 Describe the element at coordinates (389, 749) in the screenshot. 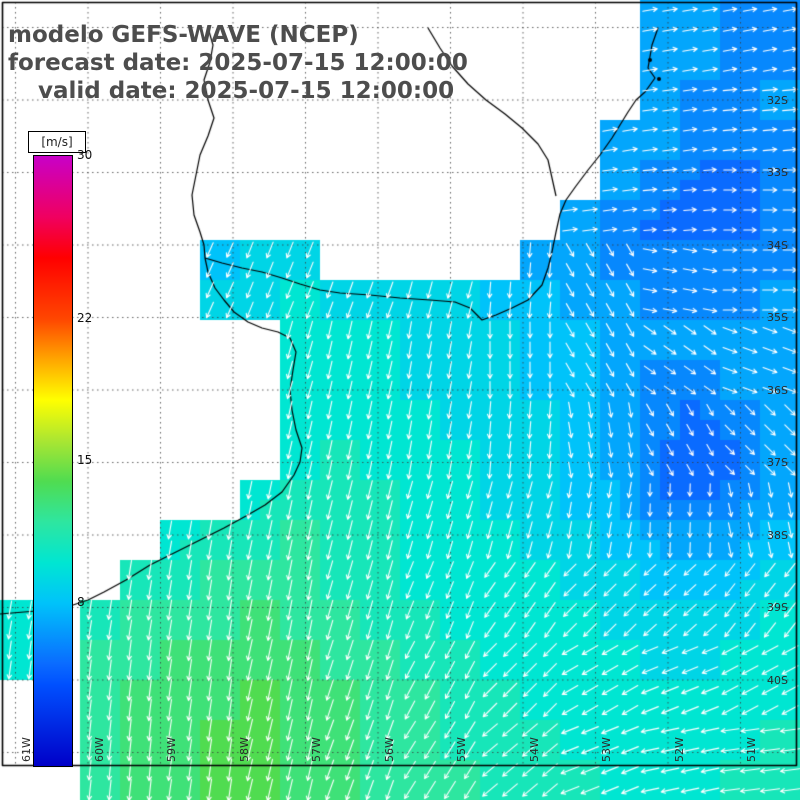

I see `lon-label: 56W` at that location.